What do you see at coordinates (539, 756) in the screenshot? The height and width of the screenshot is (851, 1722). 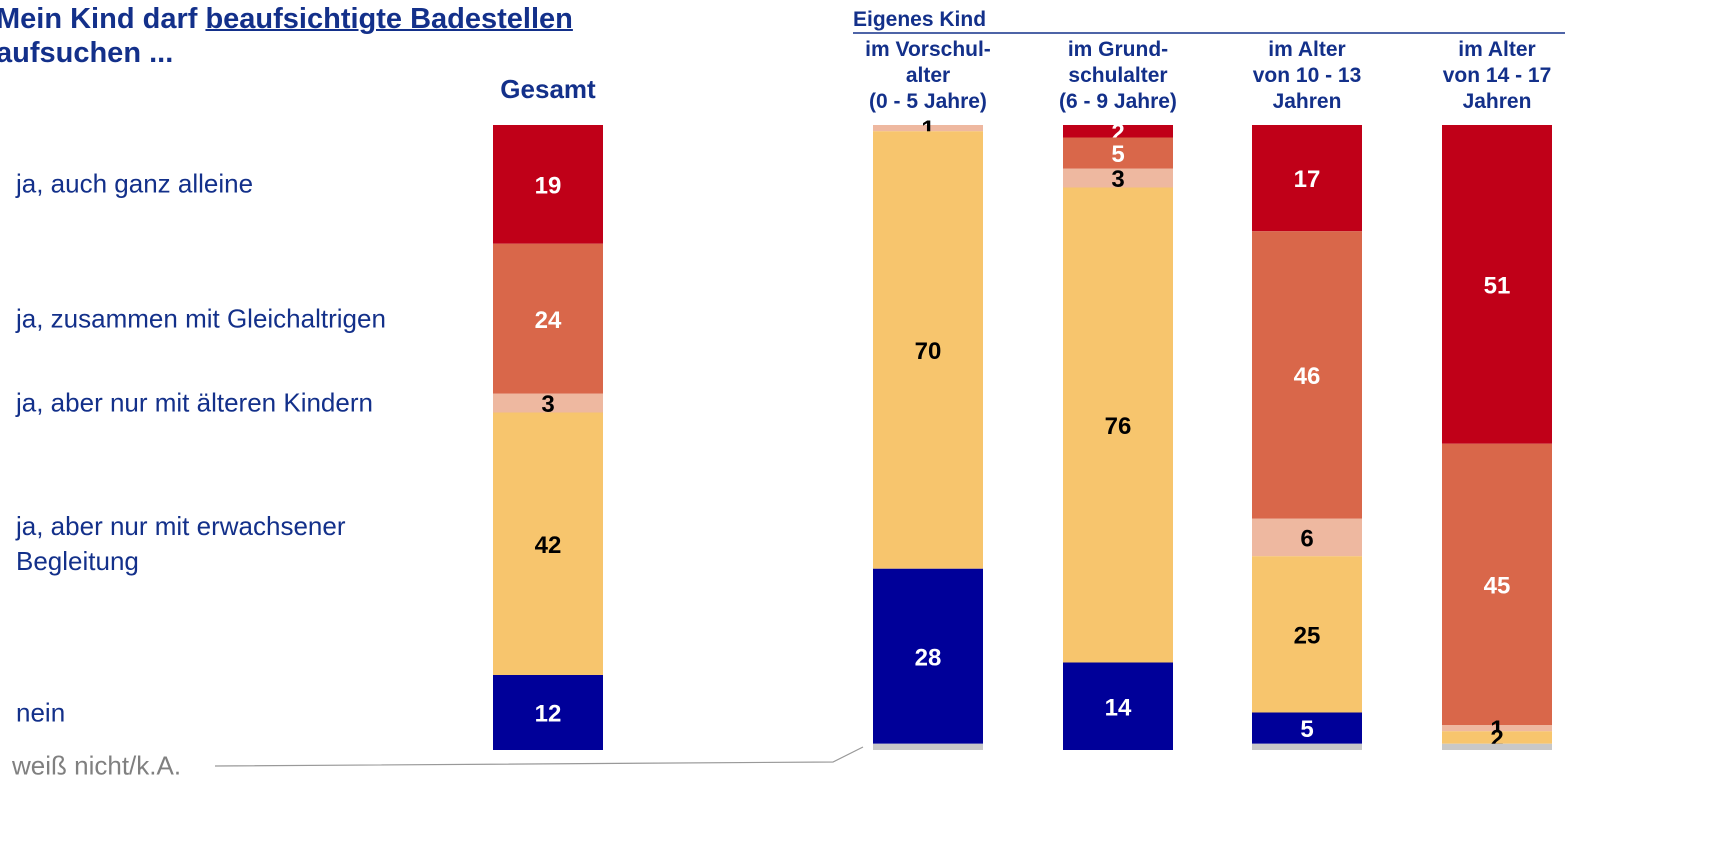 I see `leader-line` at bounding box center [539, 756].